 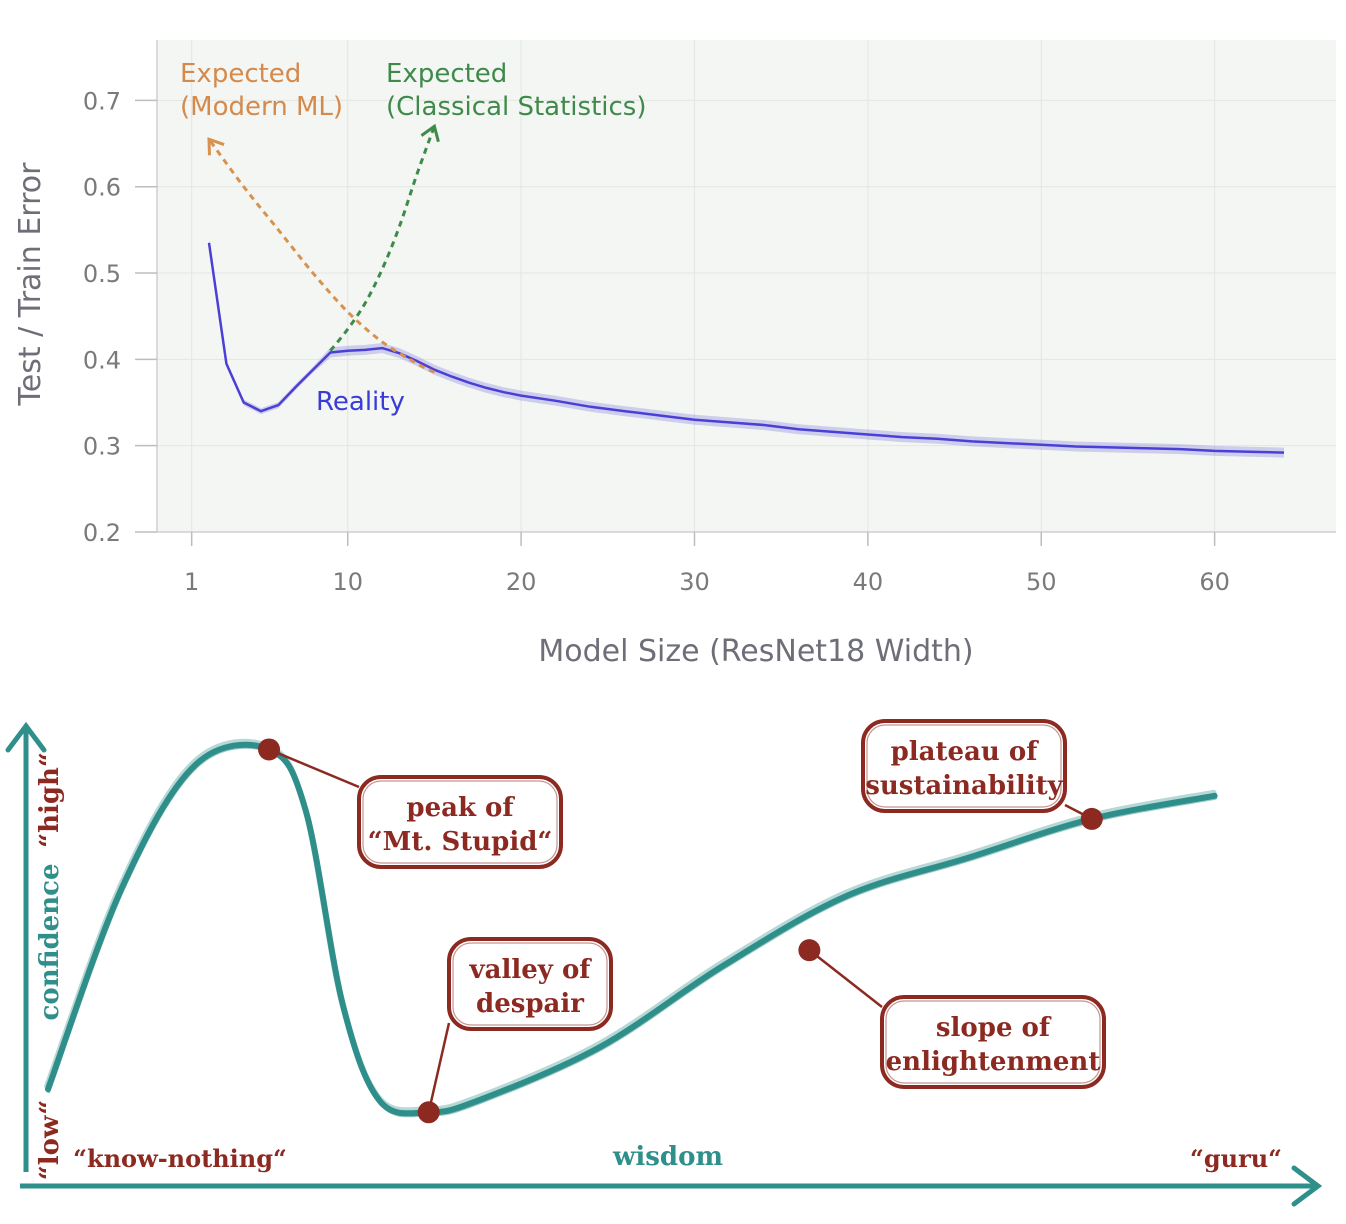 I want to click on x-label-guru: “guru“, so click(x=1236, y=1158).